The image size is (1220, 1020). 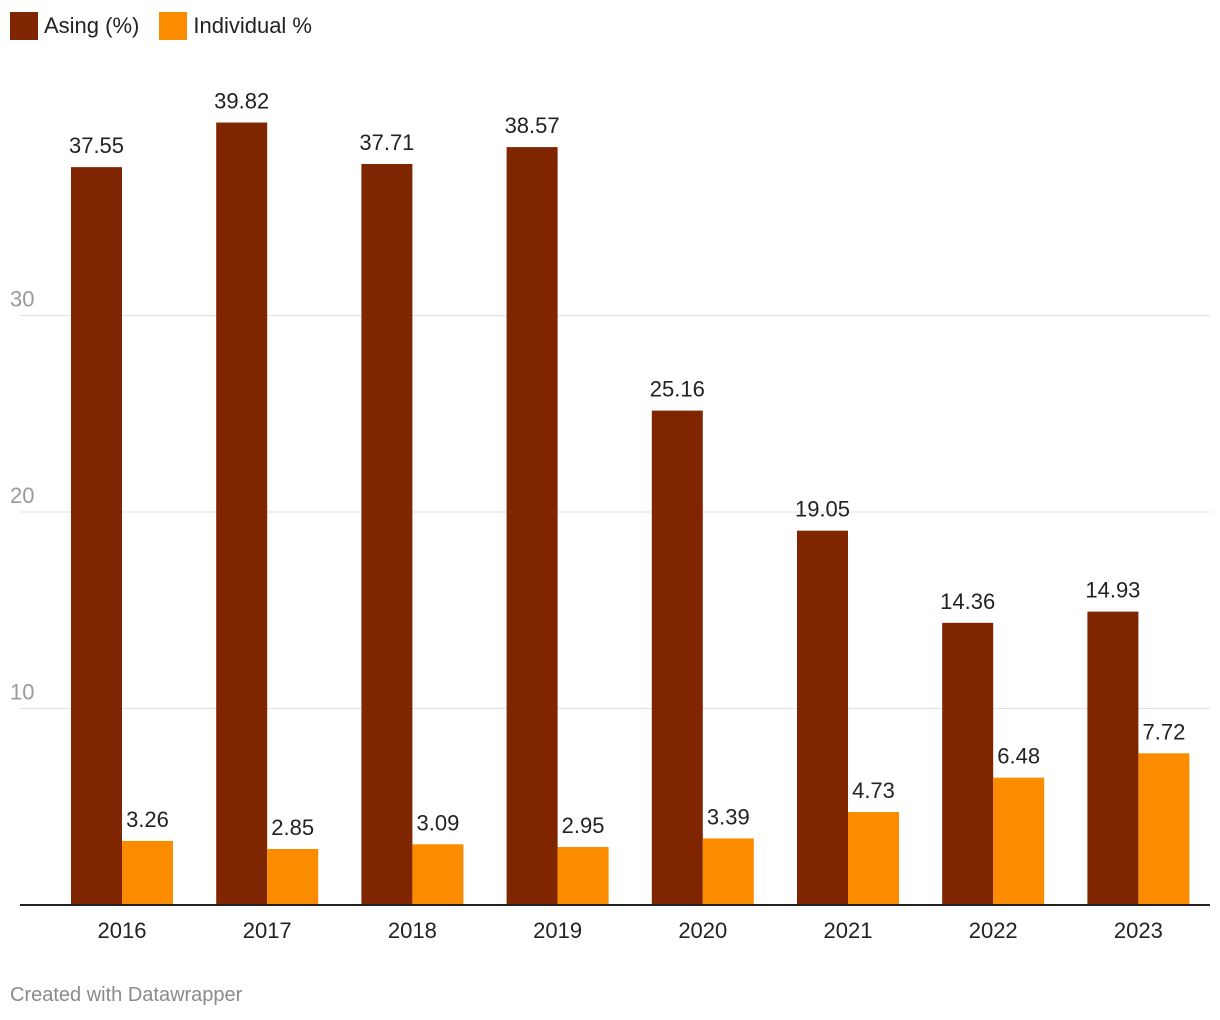 What do you see at coordinates (583, 876) in the screenshot?
I see `bar-individual-2019` at bounding box center [583, 876].